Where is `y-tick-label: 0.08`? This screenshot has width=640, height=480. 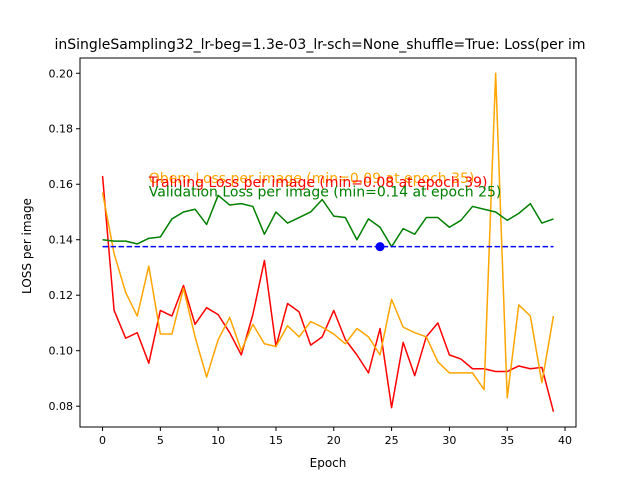 y-tick-label: 0.08 is located at coordinates (61, 406).